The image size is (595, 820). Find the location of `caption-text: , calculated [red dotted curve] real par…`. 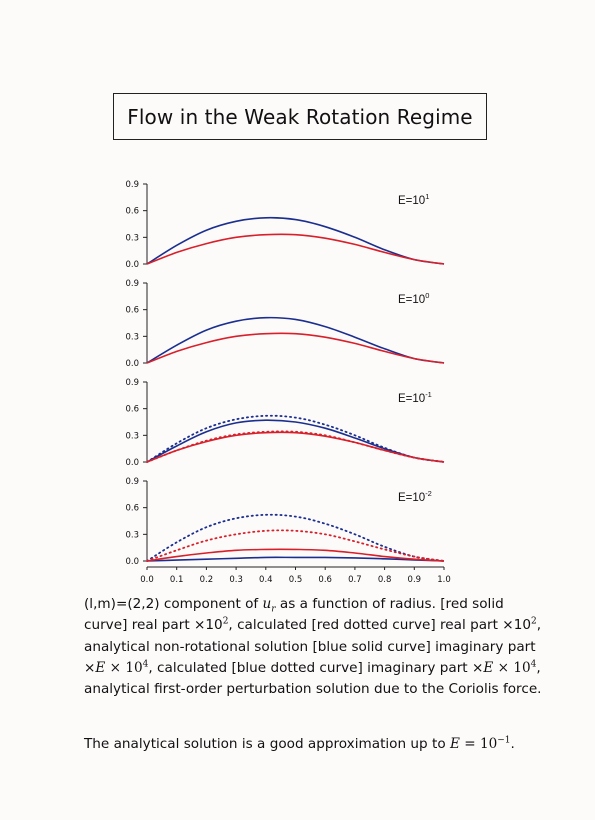

caption-text: , calculated [red dotted curve] real par… is located at coordinates (379, 625).